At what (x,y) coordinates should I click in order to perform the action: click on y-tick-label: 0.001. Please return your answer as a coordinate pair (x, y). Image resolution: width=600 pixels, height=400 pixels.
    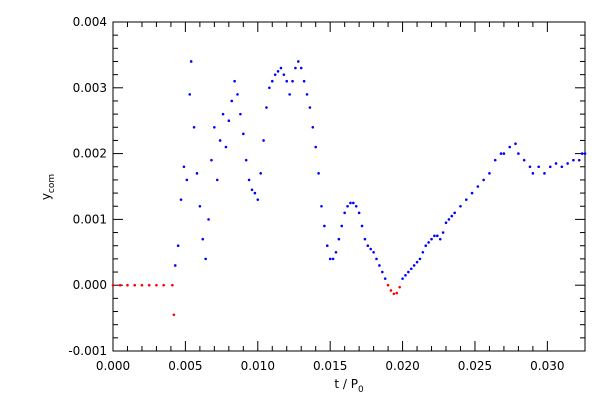
    Looking at the image, I should click on (90, 219).